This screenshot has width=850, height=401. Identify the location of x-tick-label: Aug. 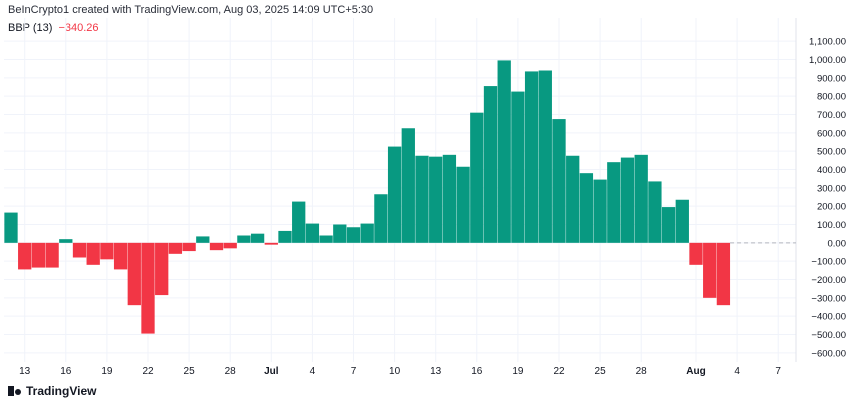
(695, 371).